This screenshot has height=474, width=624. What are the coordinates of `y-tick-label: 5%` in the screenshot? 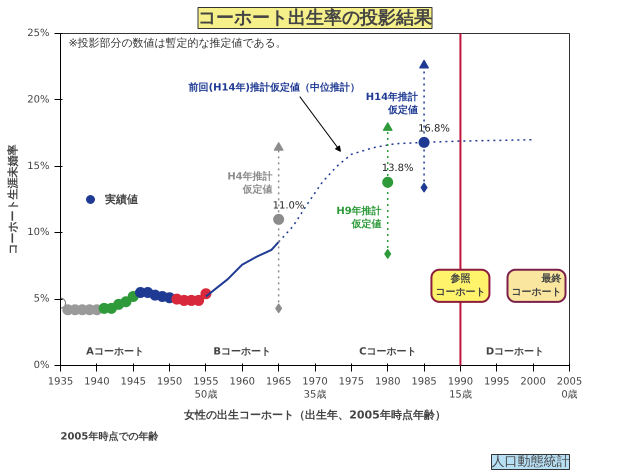 It's located at (42, 299).